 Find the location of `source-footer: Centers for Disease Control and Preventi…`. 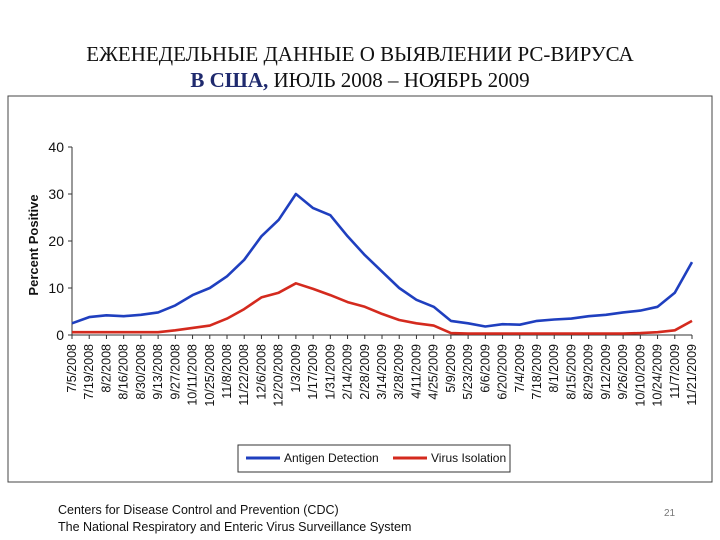

source-footer: Centers for Disease Control and Preventi… is located at coordinates (234, 519).